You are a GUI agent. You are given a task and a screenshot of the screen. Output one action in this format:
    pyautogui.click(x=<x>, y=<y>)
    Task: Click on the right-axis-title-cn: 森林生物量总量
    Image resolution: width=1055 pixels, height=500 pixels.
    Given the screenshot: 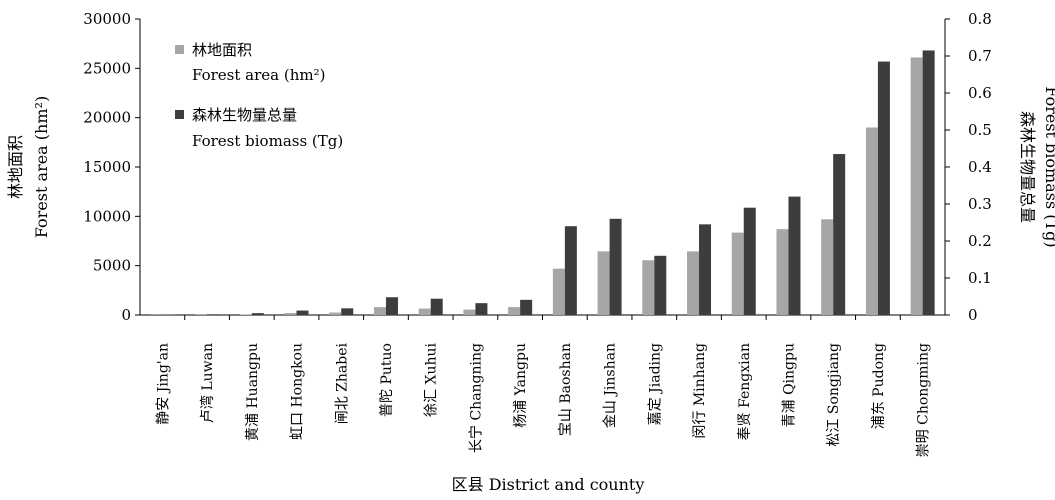 What is the action you would take?
    pyautogui.click(x=1027, y=167)
    